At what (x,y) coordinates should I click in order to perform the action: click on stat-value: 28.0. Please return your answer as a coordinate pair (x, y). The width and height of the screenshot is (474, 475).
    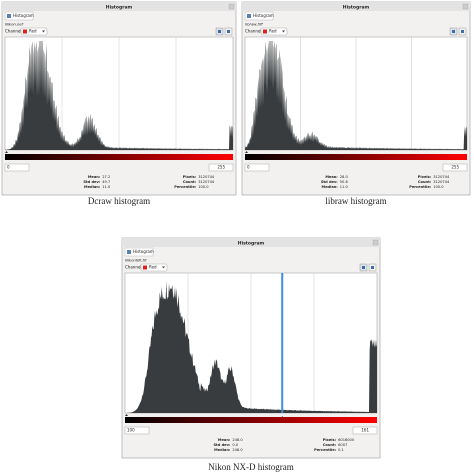
    Looking at the image, I should click on (344, 177).